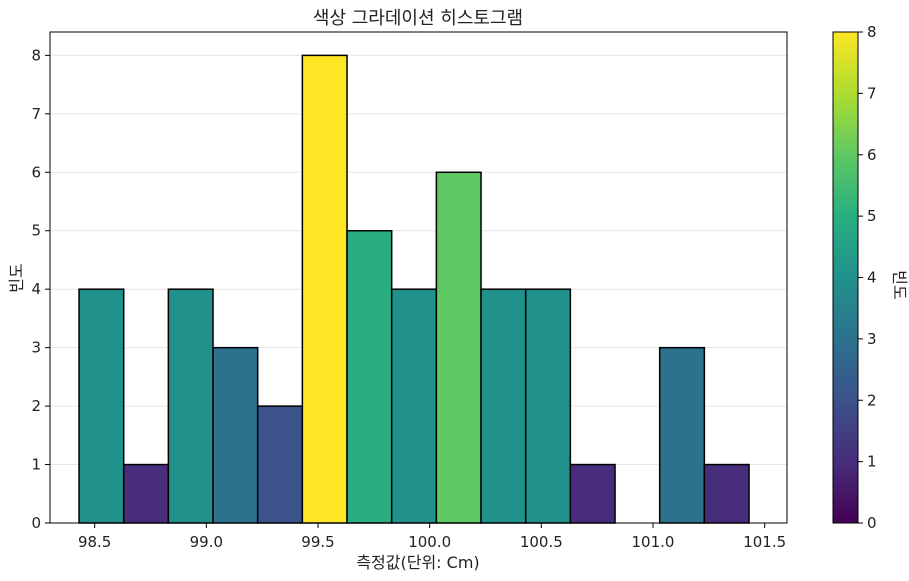  Describe the element at coordinates (36, 465) in the screenshot. I see `y-tick-label: 1` at that location.